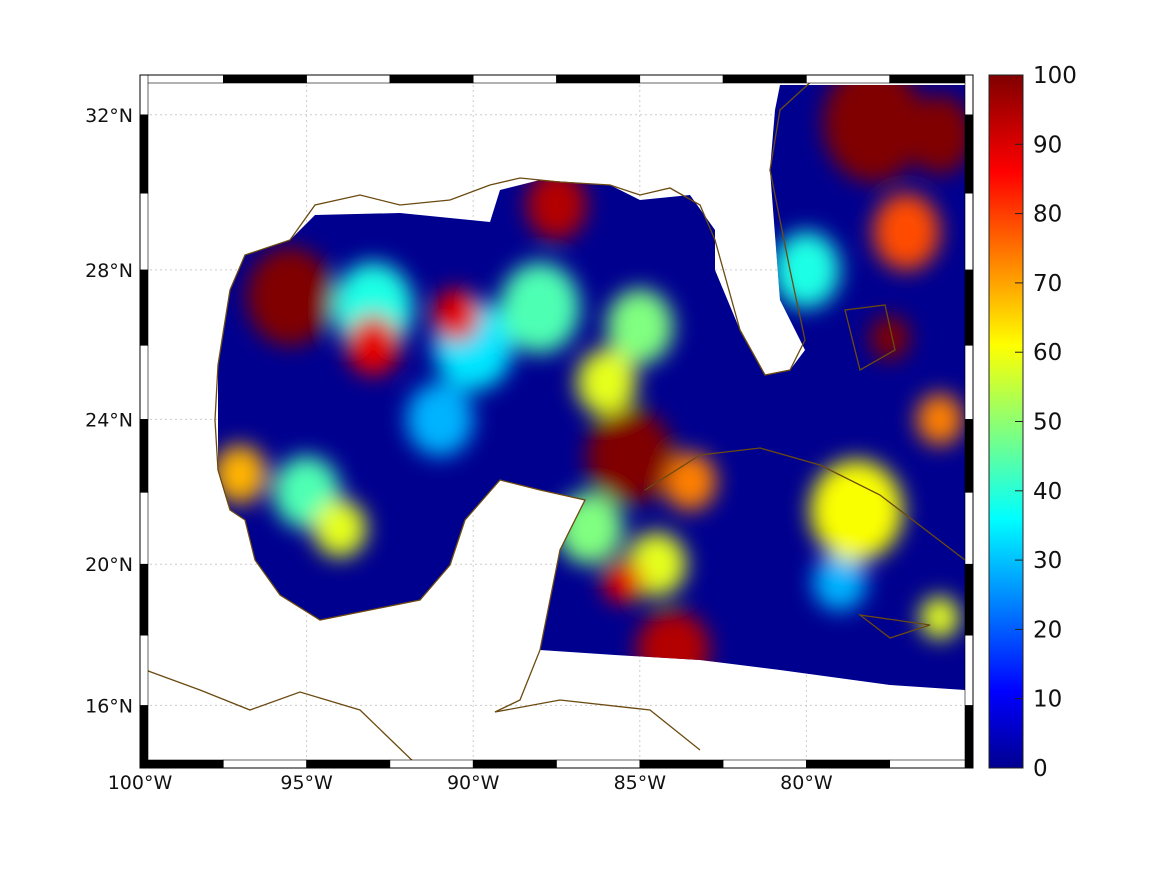  Describe the element at coordinates (109, 565) in the screenshot. I see `y-tick-label: 20°N` at that location.